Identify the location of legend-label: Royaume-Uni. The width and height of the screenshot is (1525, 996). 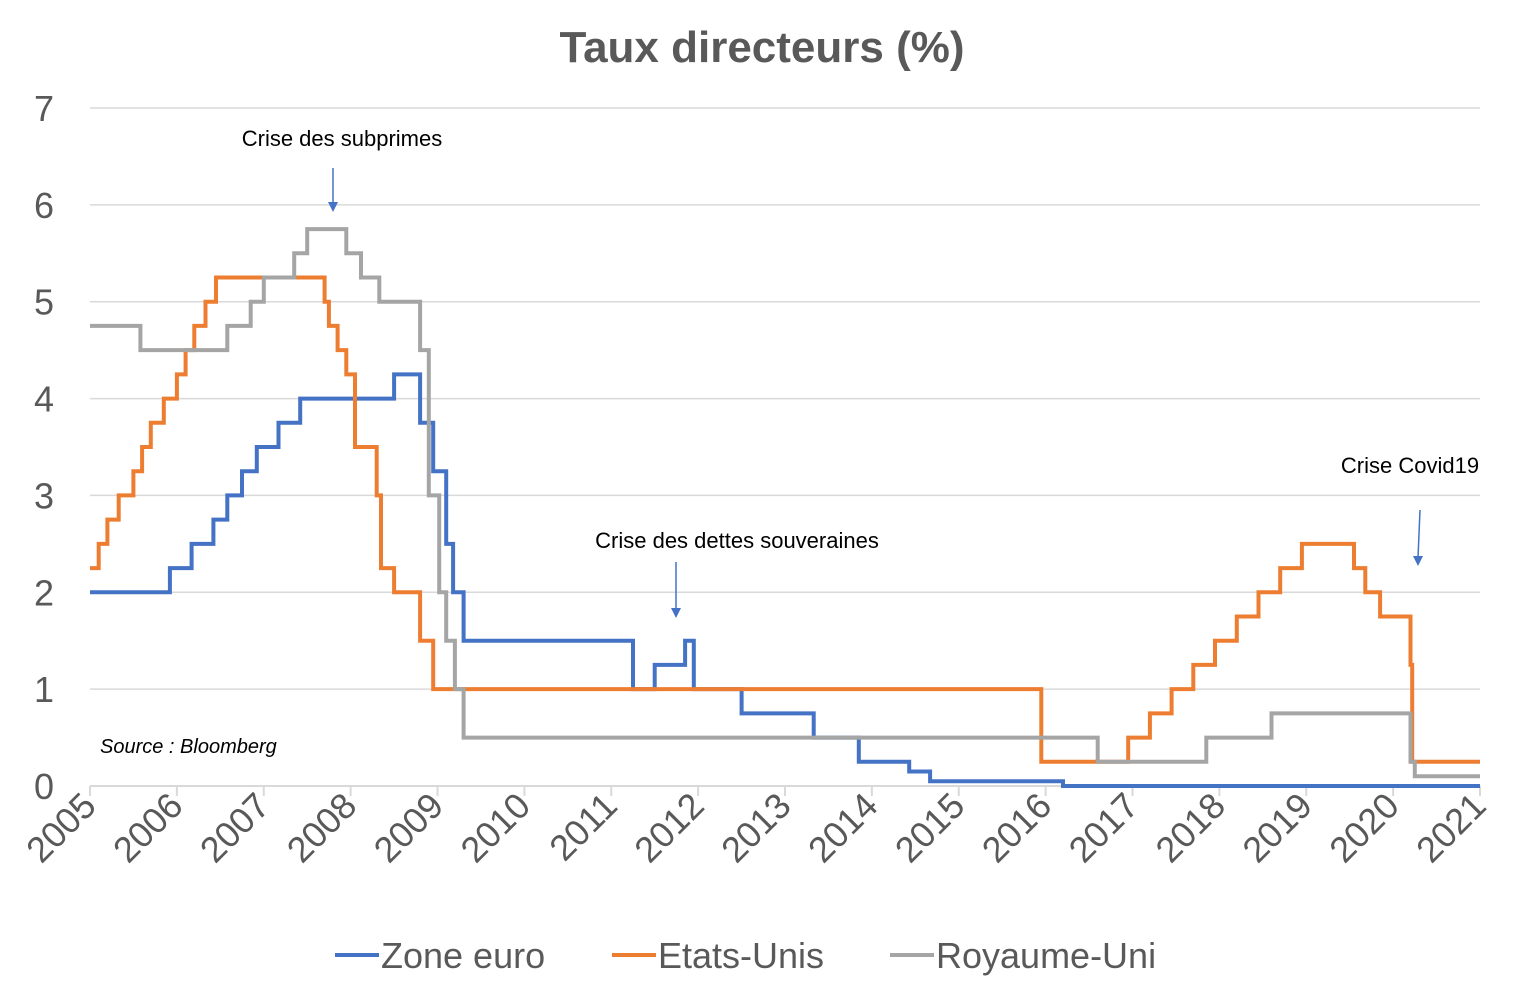
(1046, 955).